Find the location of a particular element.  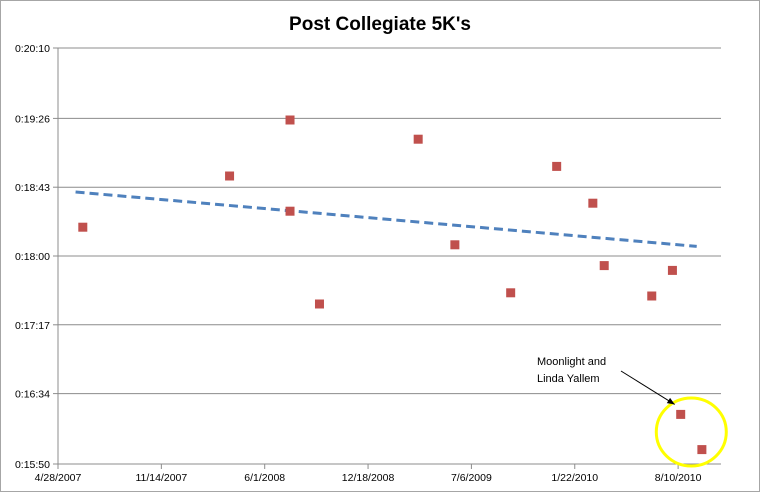

annotation-label: Linda Yallem is located at coordinates (568, 379).